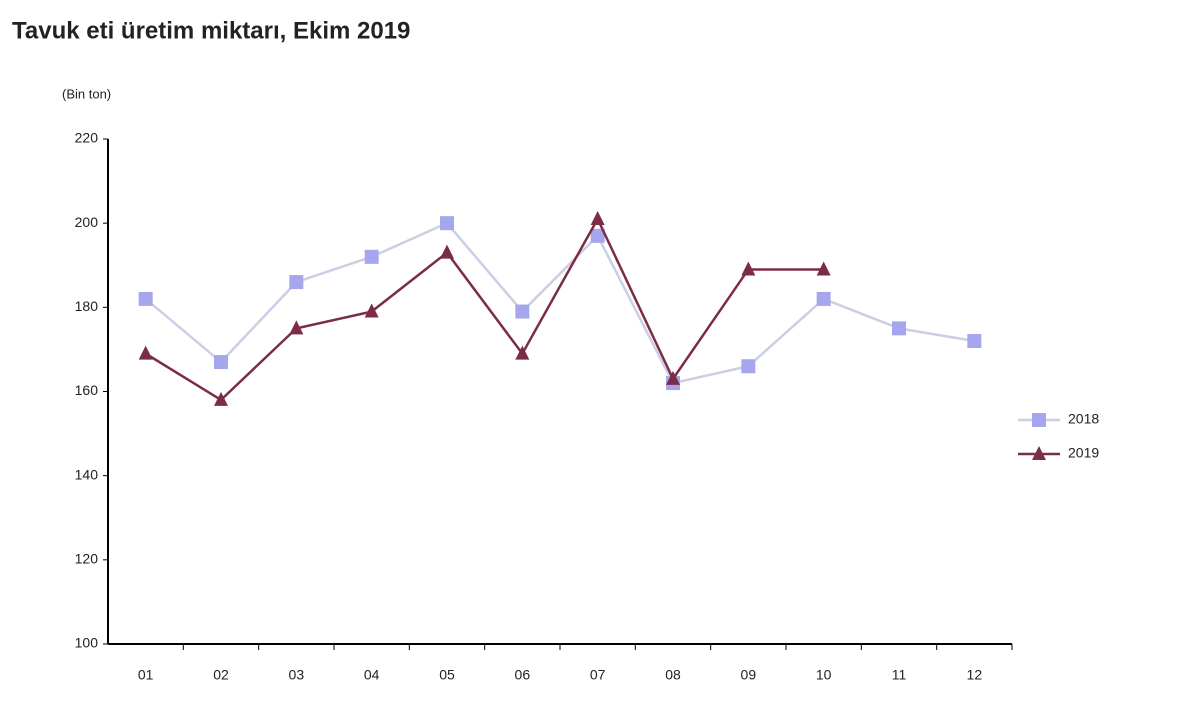  What do you see at coordinates (221, 675) in the screenshot?
I see `x-tick-label: 02` at bounding box center [221, 675].